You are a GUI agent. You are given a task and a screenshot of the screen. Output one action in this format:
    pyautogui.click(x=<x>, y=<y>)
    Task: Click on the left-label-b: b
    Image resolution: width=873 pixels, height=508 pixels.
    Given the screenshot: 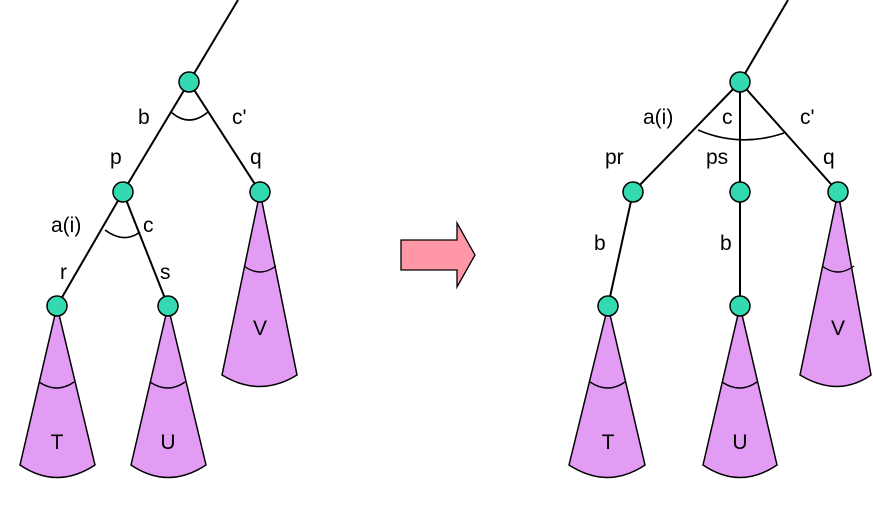 What is the action you would take?
    pyautogui.click(x=144, y=117)
    